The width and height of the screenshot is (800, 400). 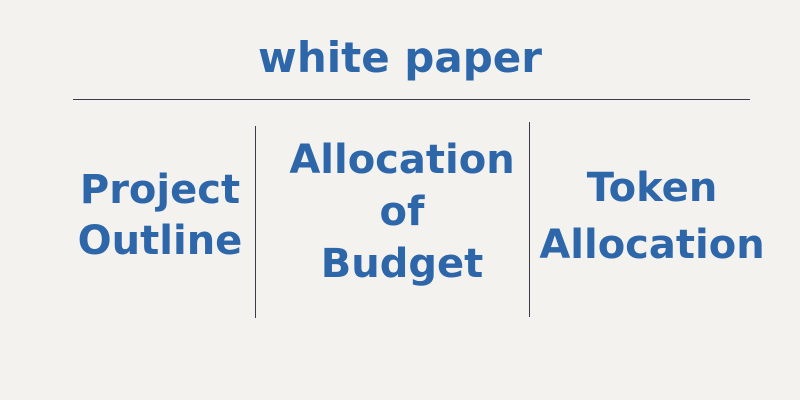 I want to click on column-label-line: Project, so click(x=160, y=190).